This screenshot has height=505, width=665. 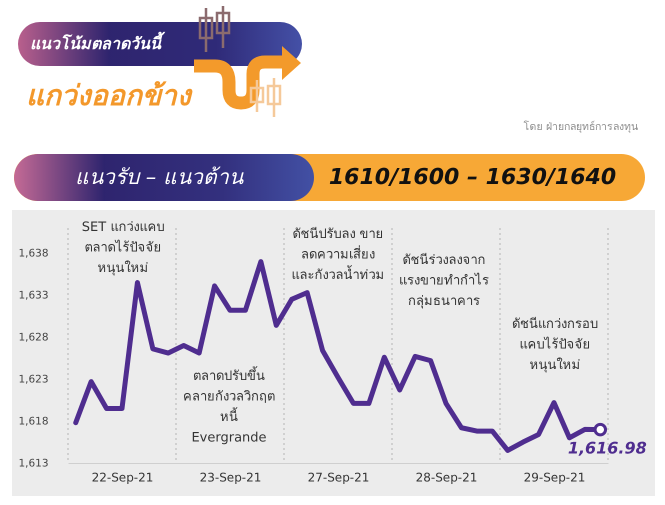 I want to click on text: โดย ฝ่ายกลยุทธ์การลงทุน, so click(x=580, y=127).